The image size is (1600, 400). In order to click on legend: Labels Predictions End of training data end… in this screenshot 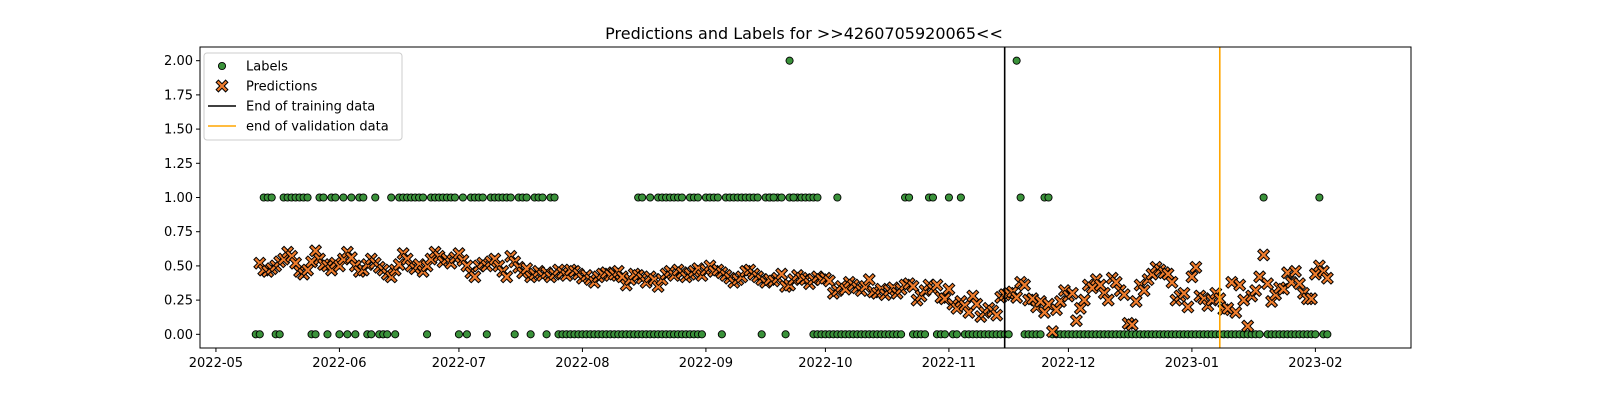, I will do `click(303, 96)`.